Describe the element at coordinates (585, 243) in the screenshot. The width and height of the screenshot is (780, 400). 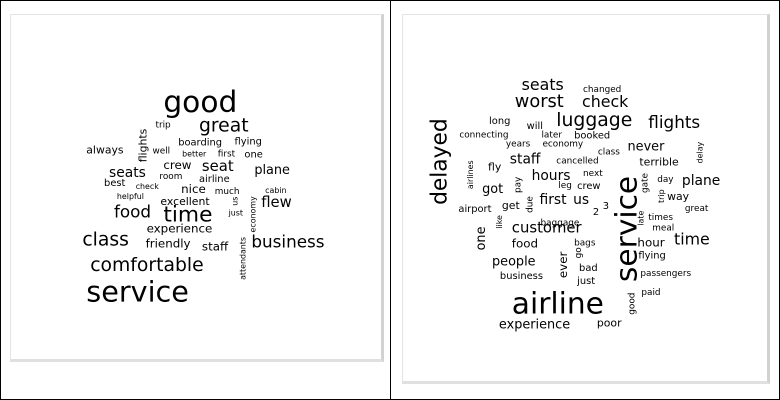
I see `cloud-word: bags` at that location.